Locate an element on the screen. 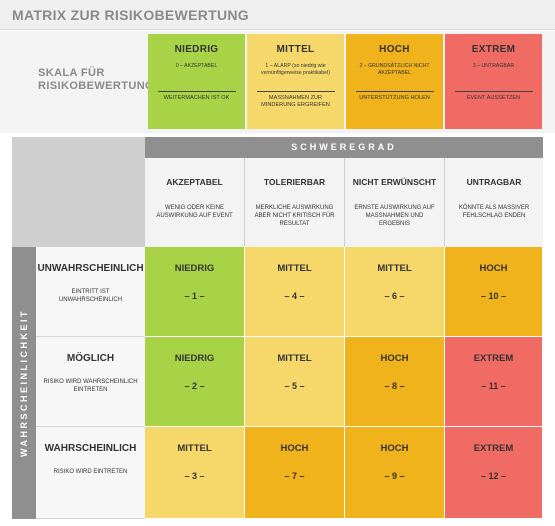 The image size is (555, 526). matrix-cell: MITTEL – 4 – is located at coordinates (295, 292).